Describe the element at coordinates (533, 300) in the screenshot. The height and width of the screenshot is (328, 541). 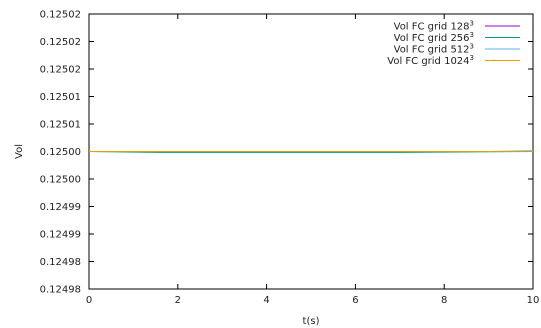
I see `x-tick-label: 10` at that location.